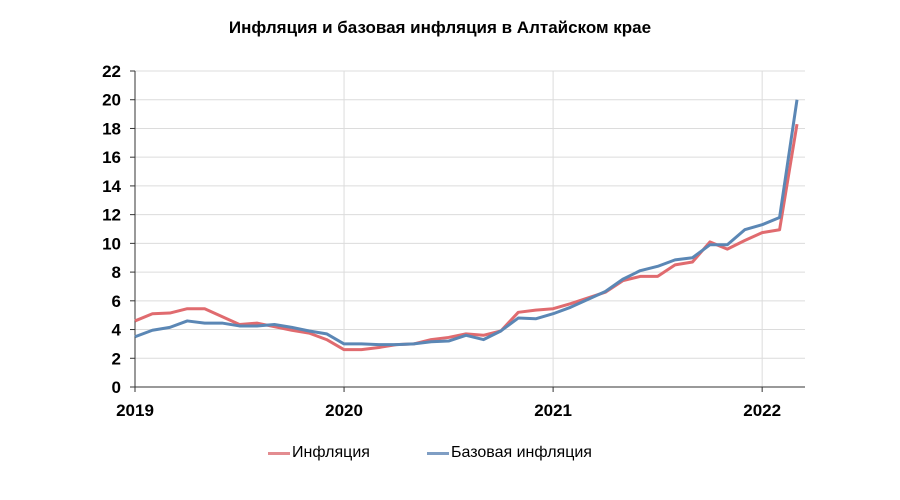 This screenshot has width=900, height=500. What do you see at coordinates (762, 410) in the screenshot?
I see `x-tick-label: 2022` at bounding box center [762, 410].